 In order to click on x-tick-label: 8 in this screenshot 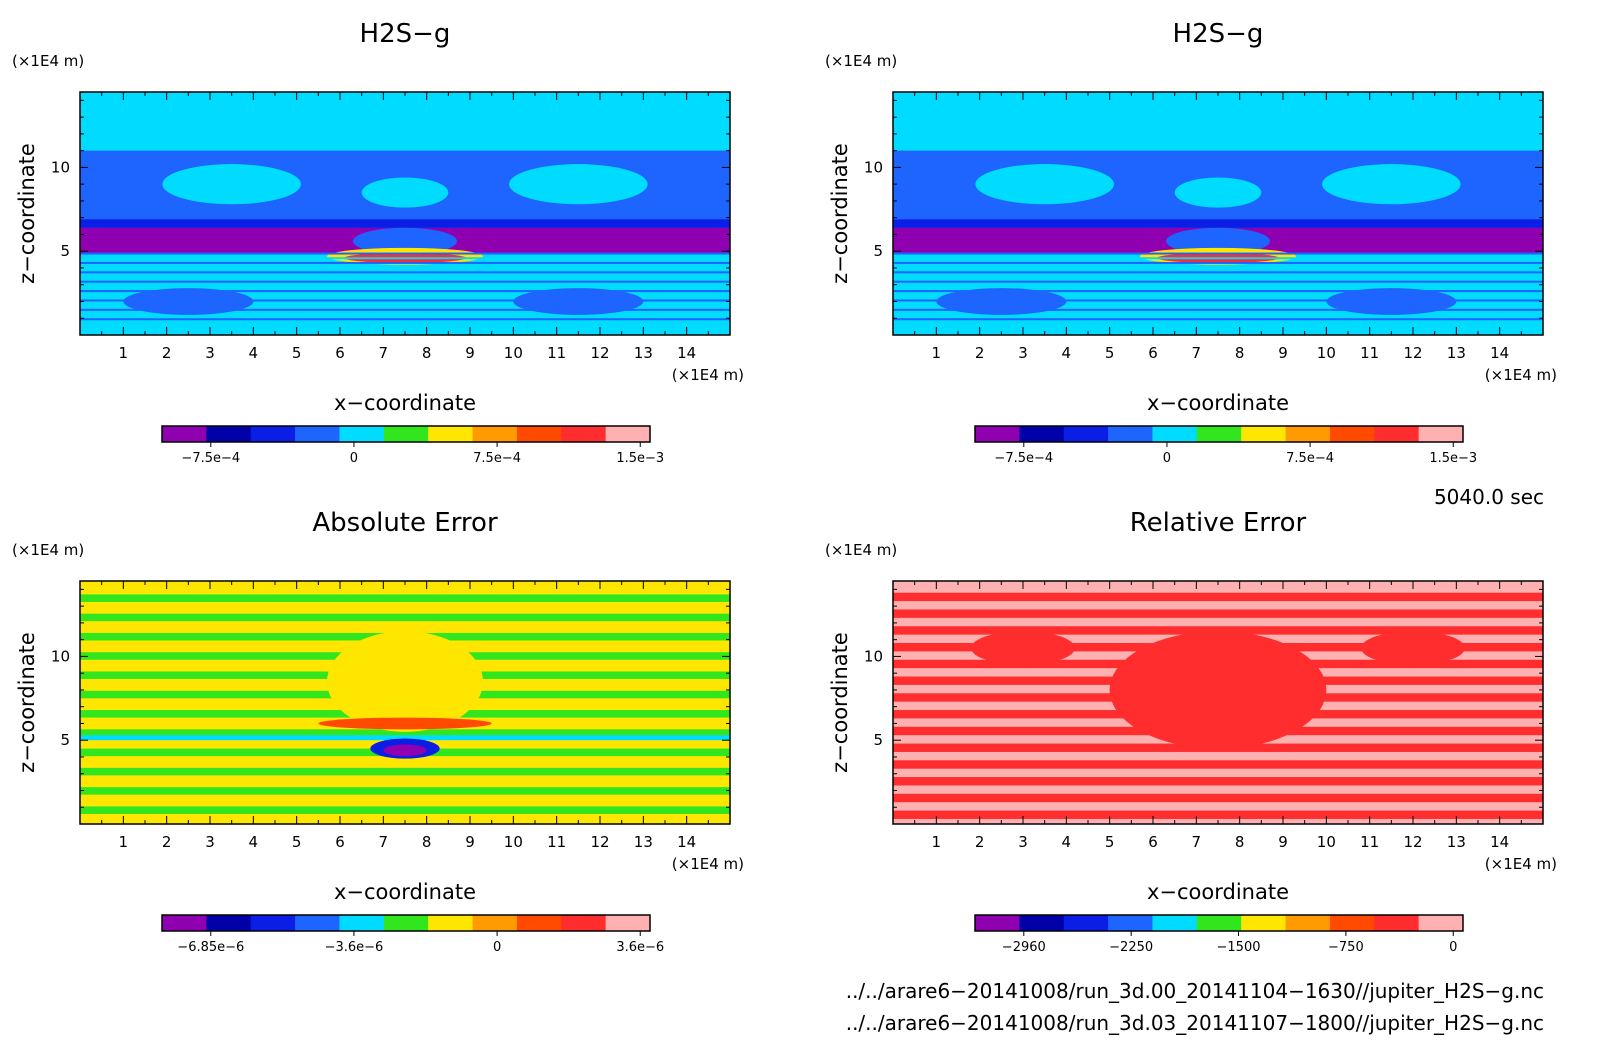, I will do `click(1240, 353)`.